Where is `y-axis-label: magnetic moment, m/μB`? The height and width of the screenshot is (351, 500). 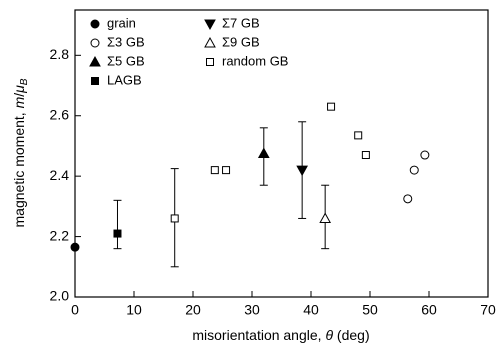
y-axis-label: magnetic moment, m/μB is located at coordinates (20, 152).